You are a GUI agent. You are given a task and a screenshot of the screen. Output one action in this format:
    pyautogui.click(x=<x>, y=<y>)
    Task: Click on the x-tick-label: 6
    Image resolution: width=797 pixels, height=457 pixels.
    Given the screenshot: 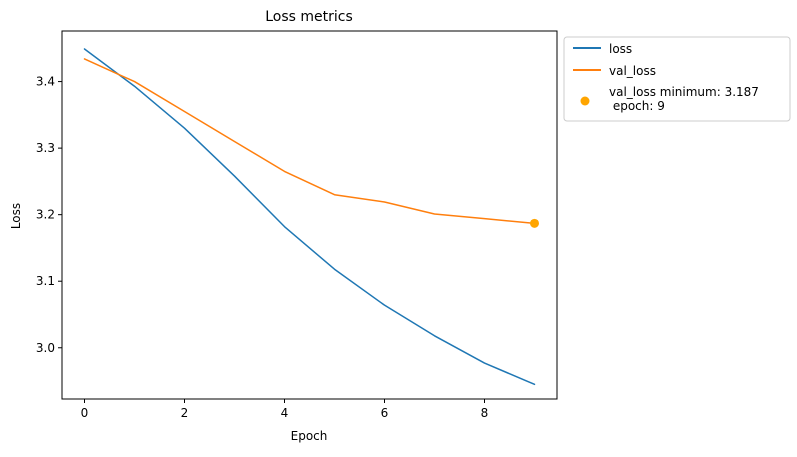 What is the action you would take?
    pyautogui.click(x=385, y=413)
    